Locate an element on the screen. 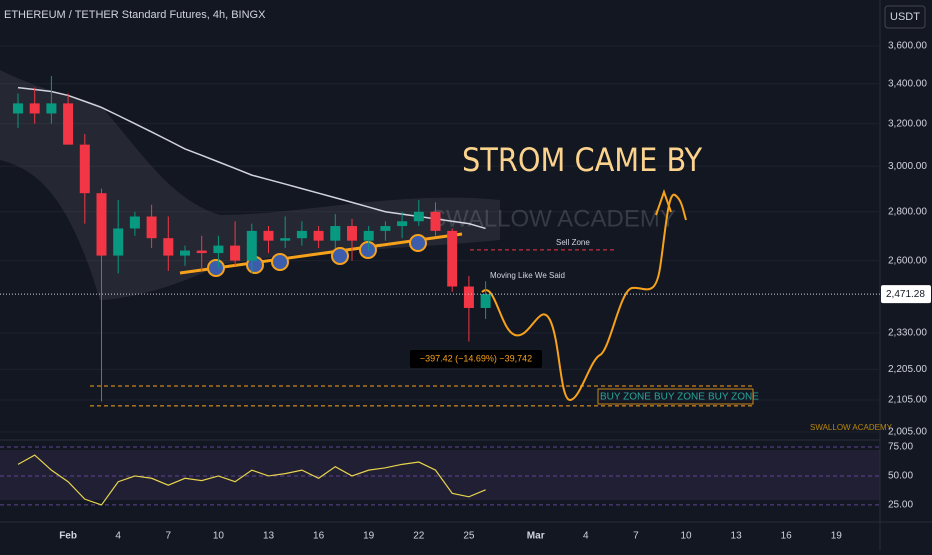 The width and height of the screenshot is (932, 555). y-tick-label: 3,400.00 is located at coordinates (907, 83).